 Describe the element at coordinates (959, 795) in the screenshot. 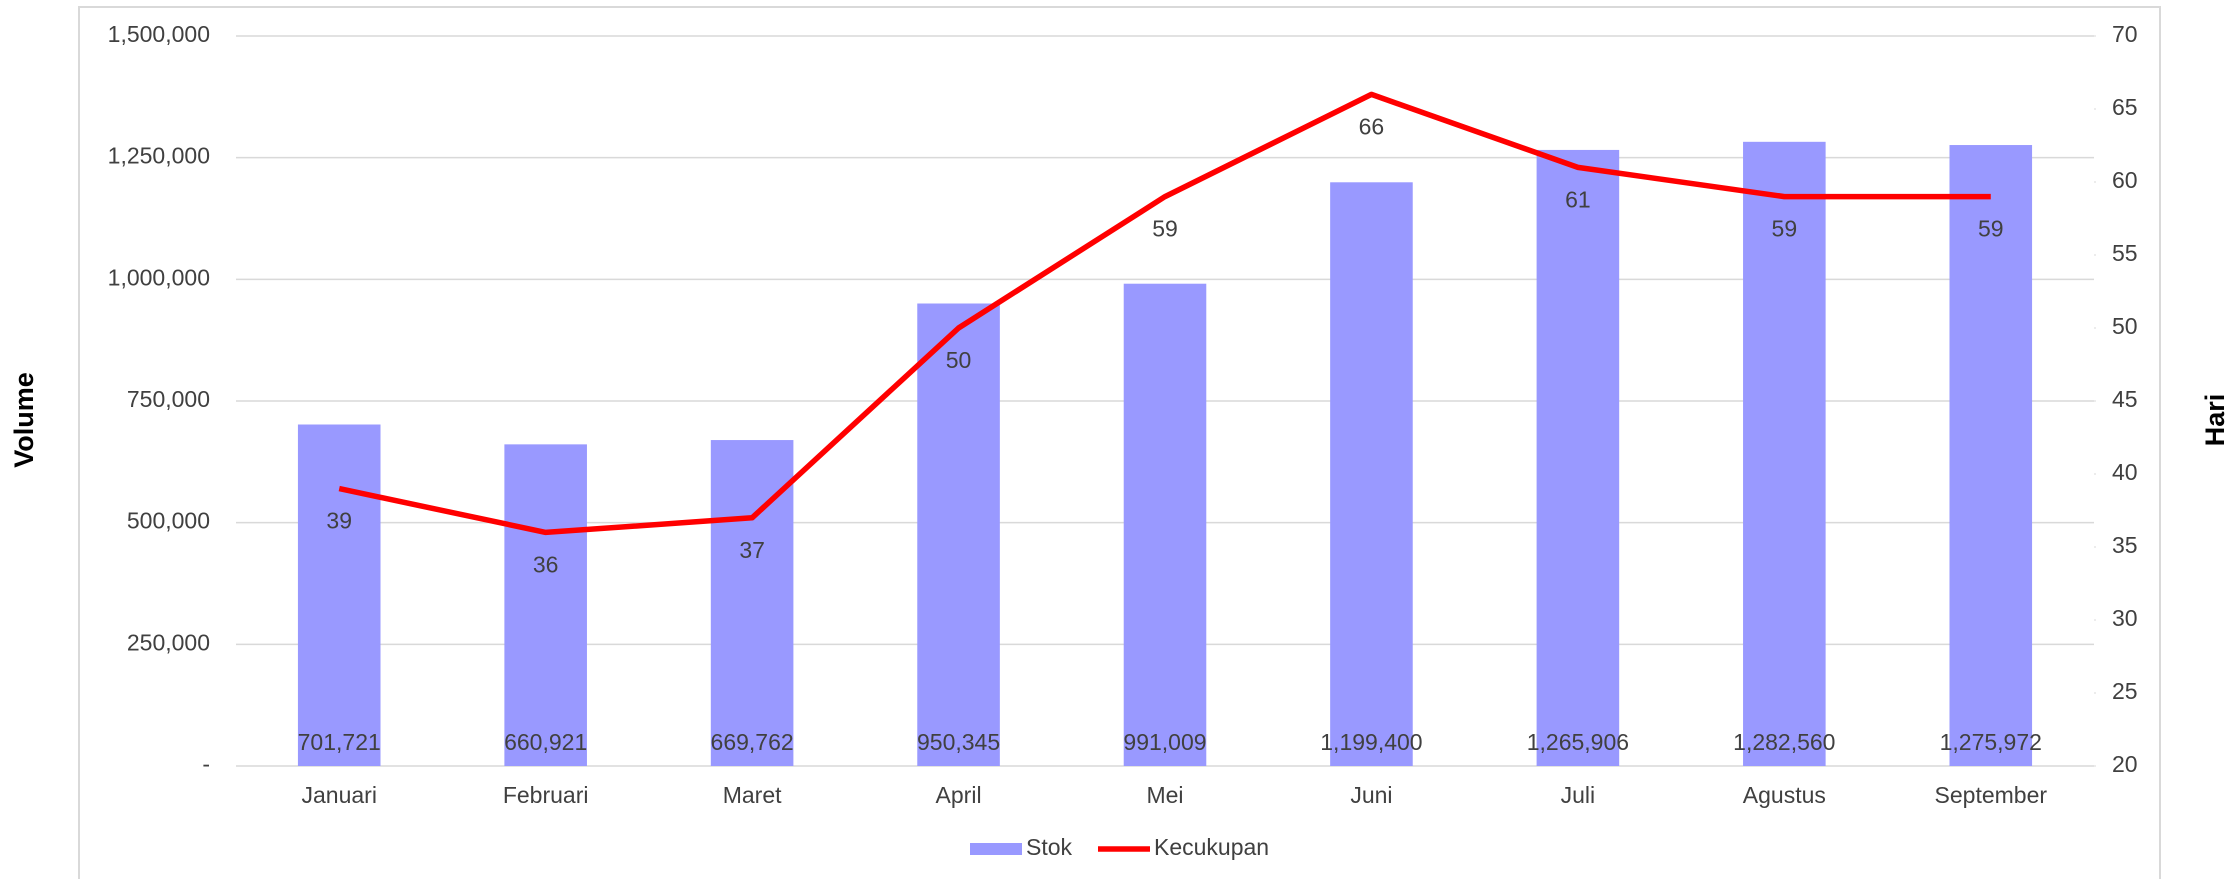

I see `x-tick-label: April` at that location.